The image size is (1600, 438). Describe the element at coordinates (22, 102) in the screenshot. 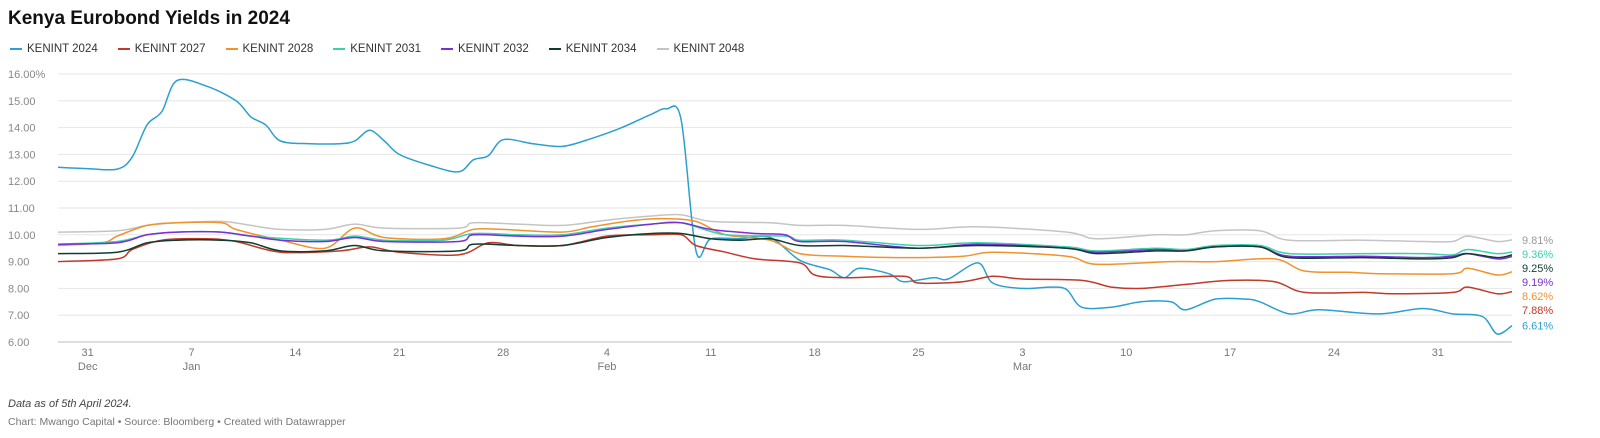

I see `y-tick-label: 15.00` at that location.